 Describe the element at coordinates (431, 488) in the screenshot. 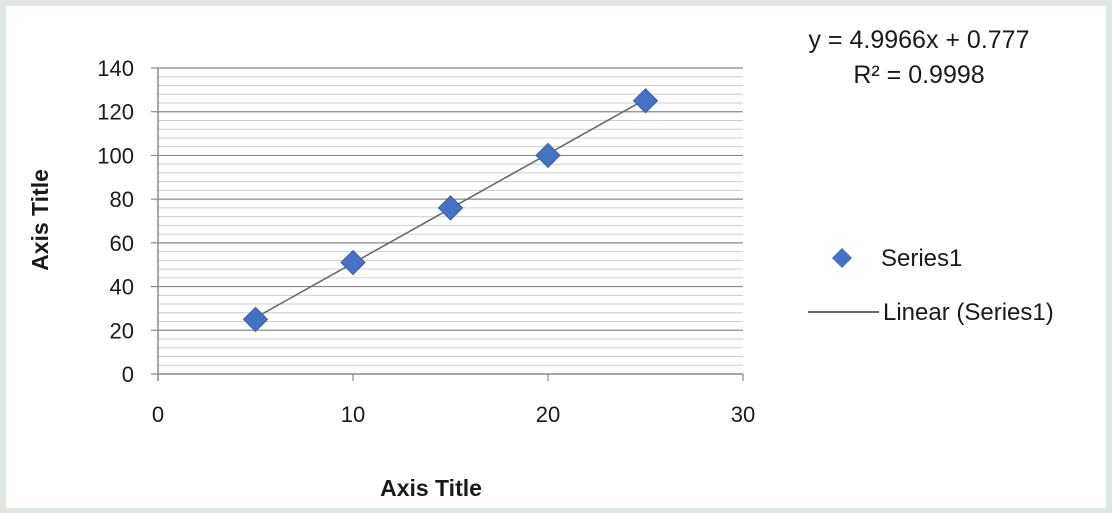

I see `x-axis-title: Axis Title` at that location.